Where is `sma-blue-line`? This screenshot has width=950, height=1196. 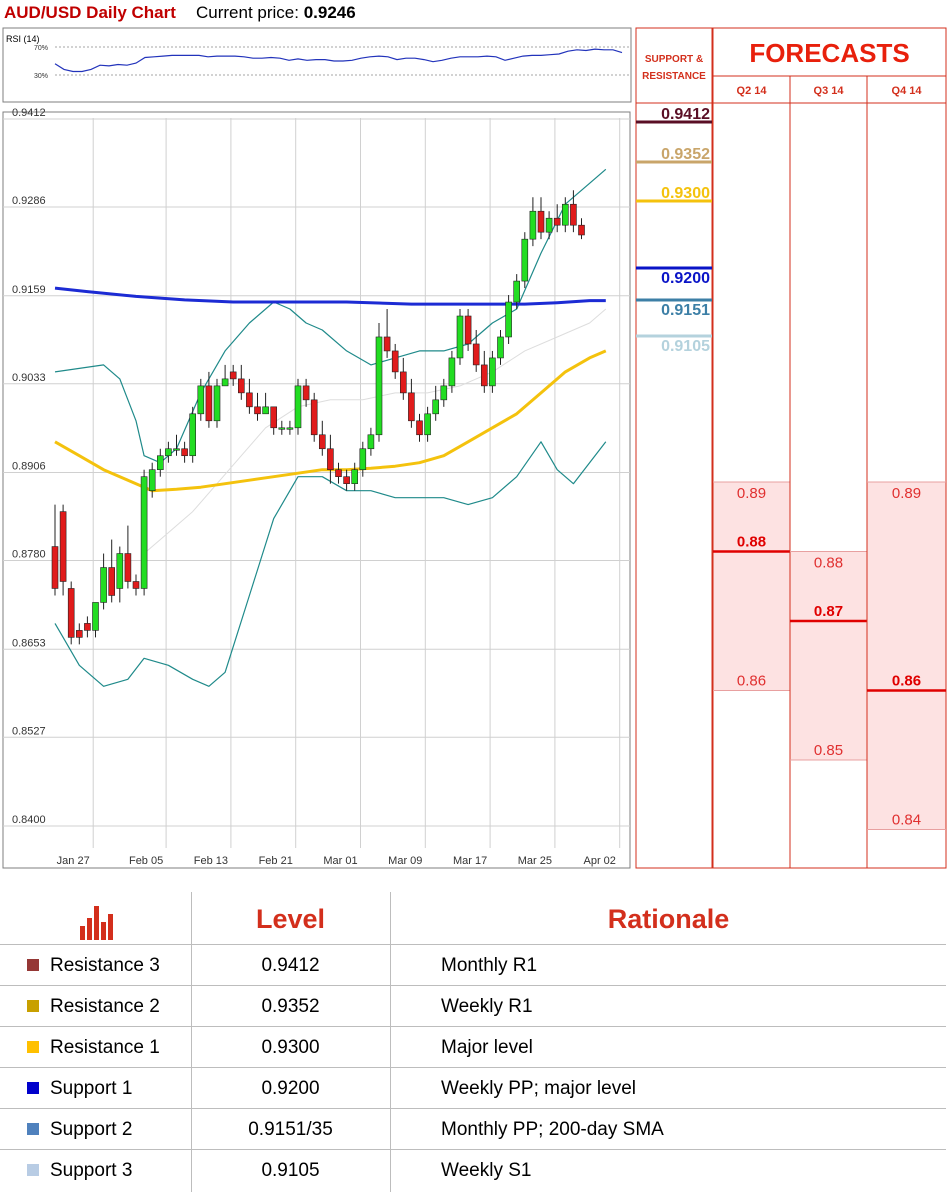
sma-blue-line is located at coordinates (330, 296).